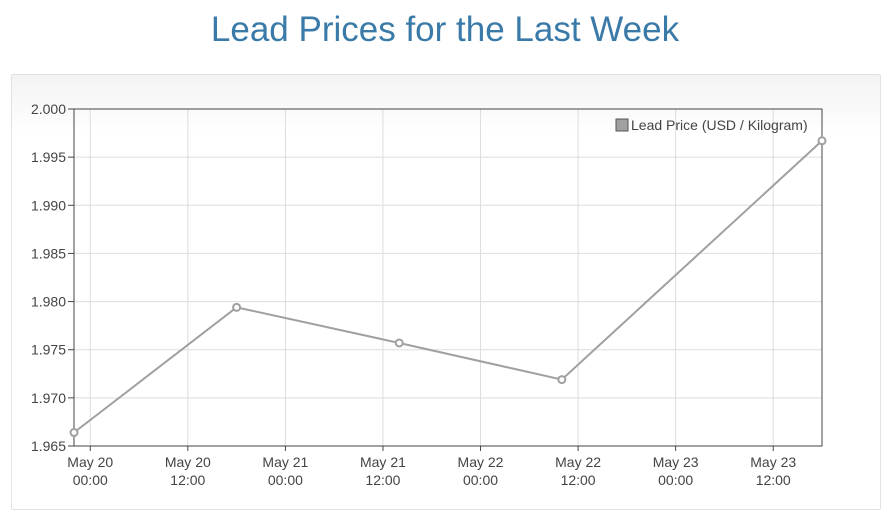 The image size is (890, 525). Describe the element at coordinates (48, 109) in the screenshot. I see `y-tick-label: 2.000` at that location.